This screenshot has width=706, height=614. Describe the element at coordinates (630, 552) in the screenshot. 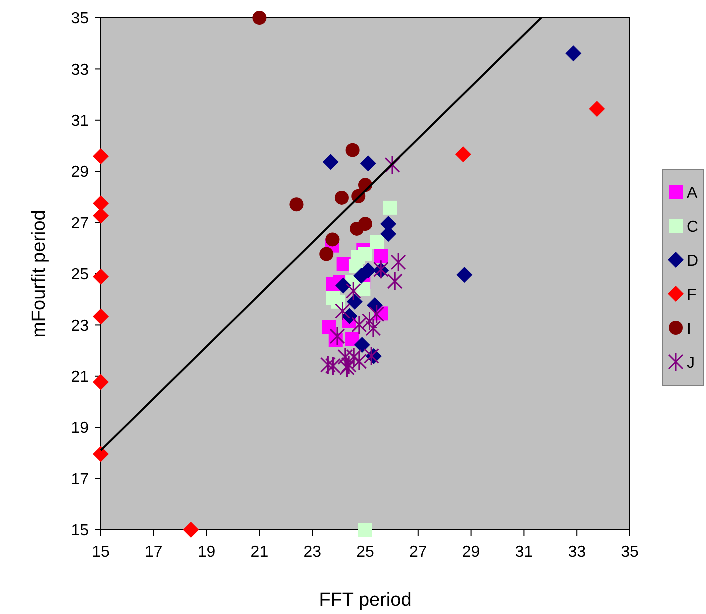

I see `x-tick-label: 35` at that location.